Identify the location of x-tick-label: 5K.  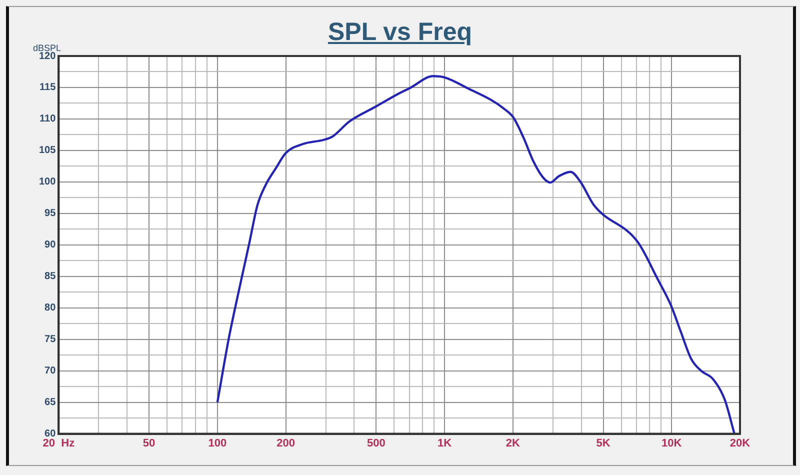
(603, 443).